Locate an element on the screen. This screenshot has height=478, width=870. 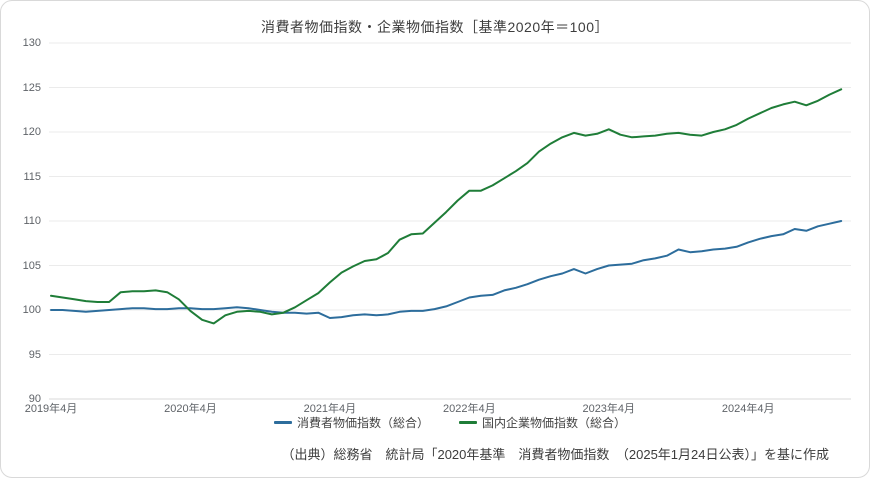
x-axis-label: 2021年4月 is located at coordinates (330, 409).